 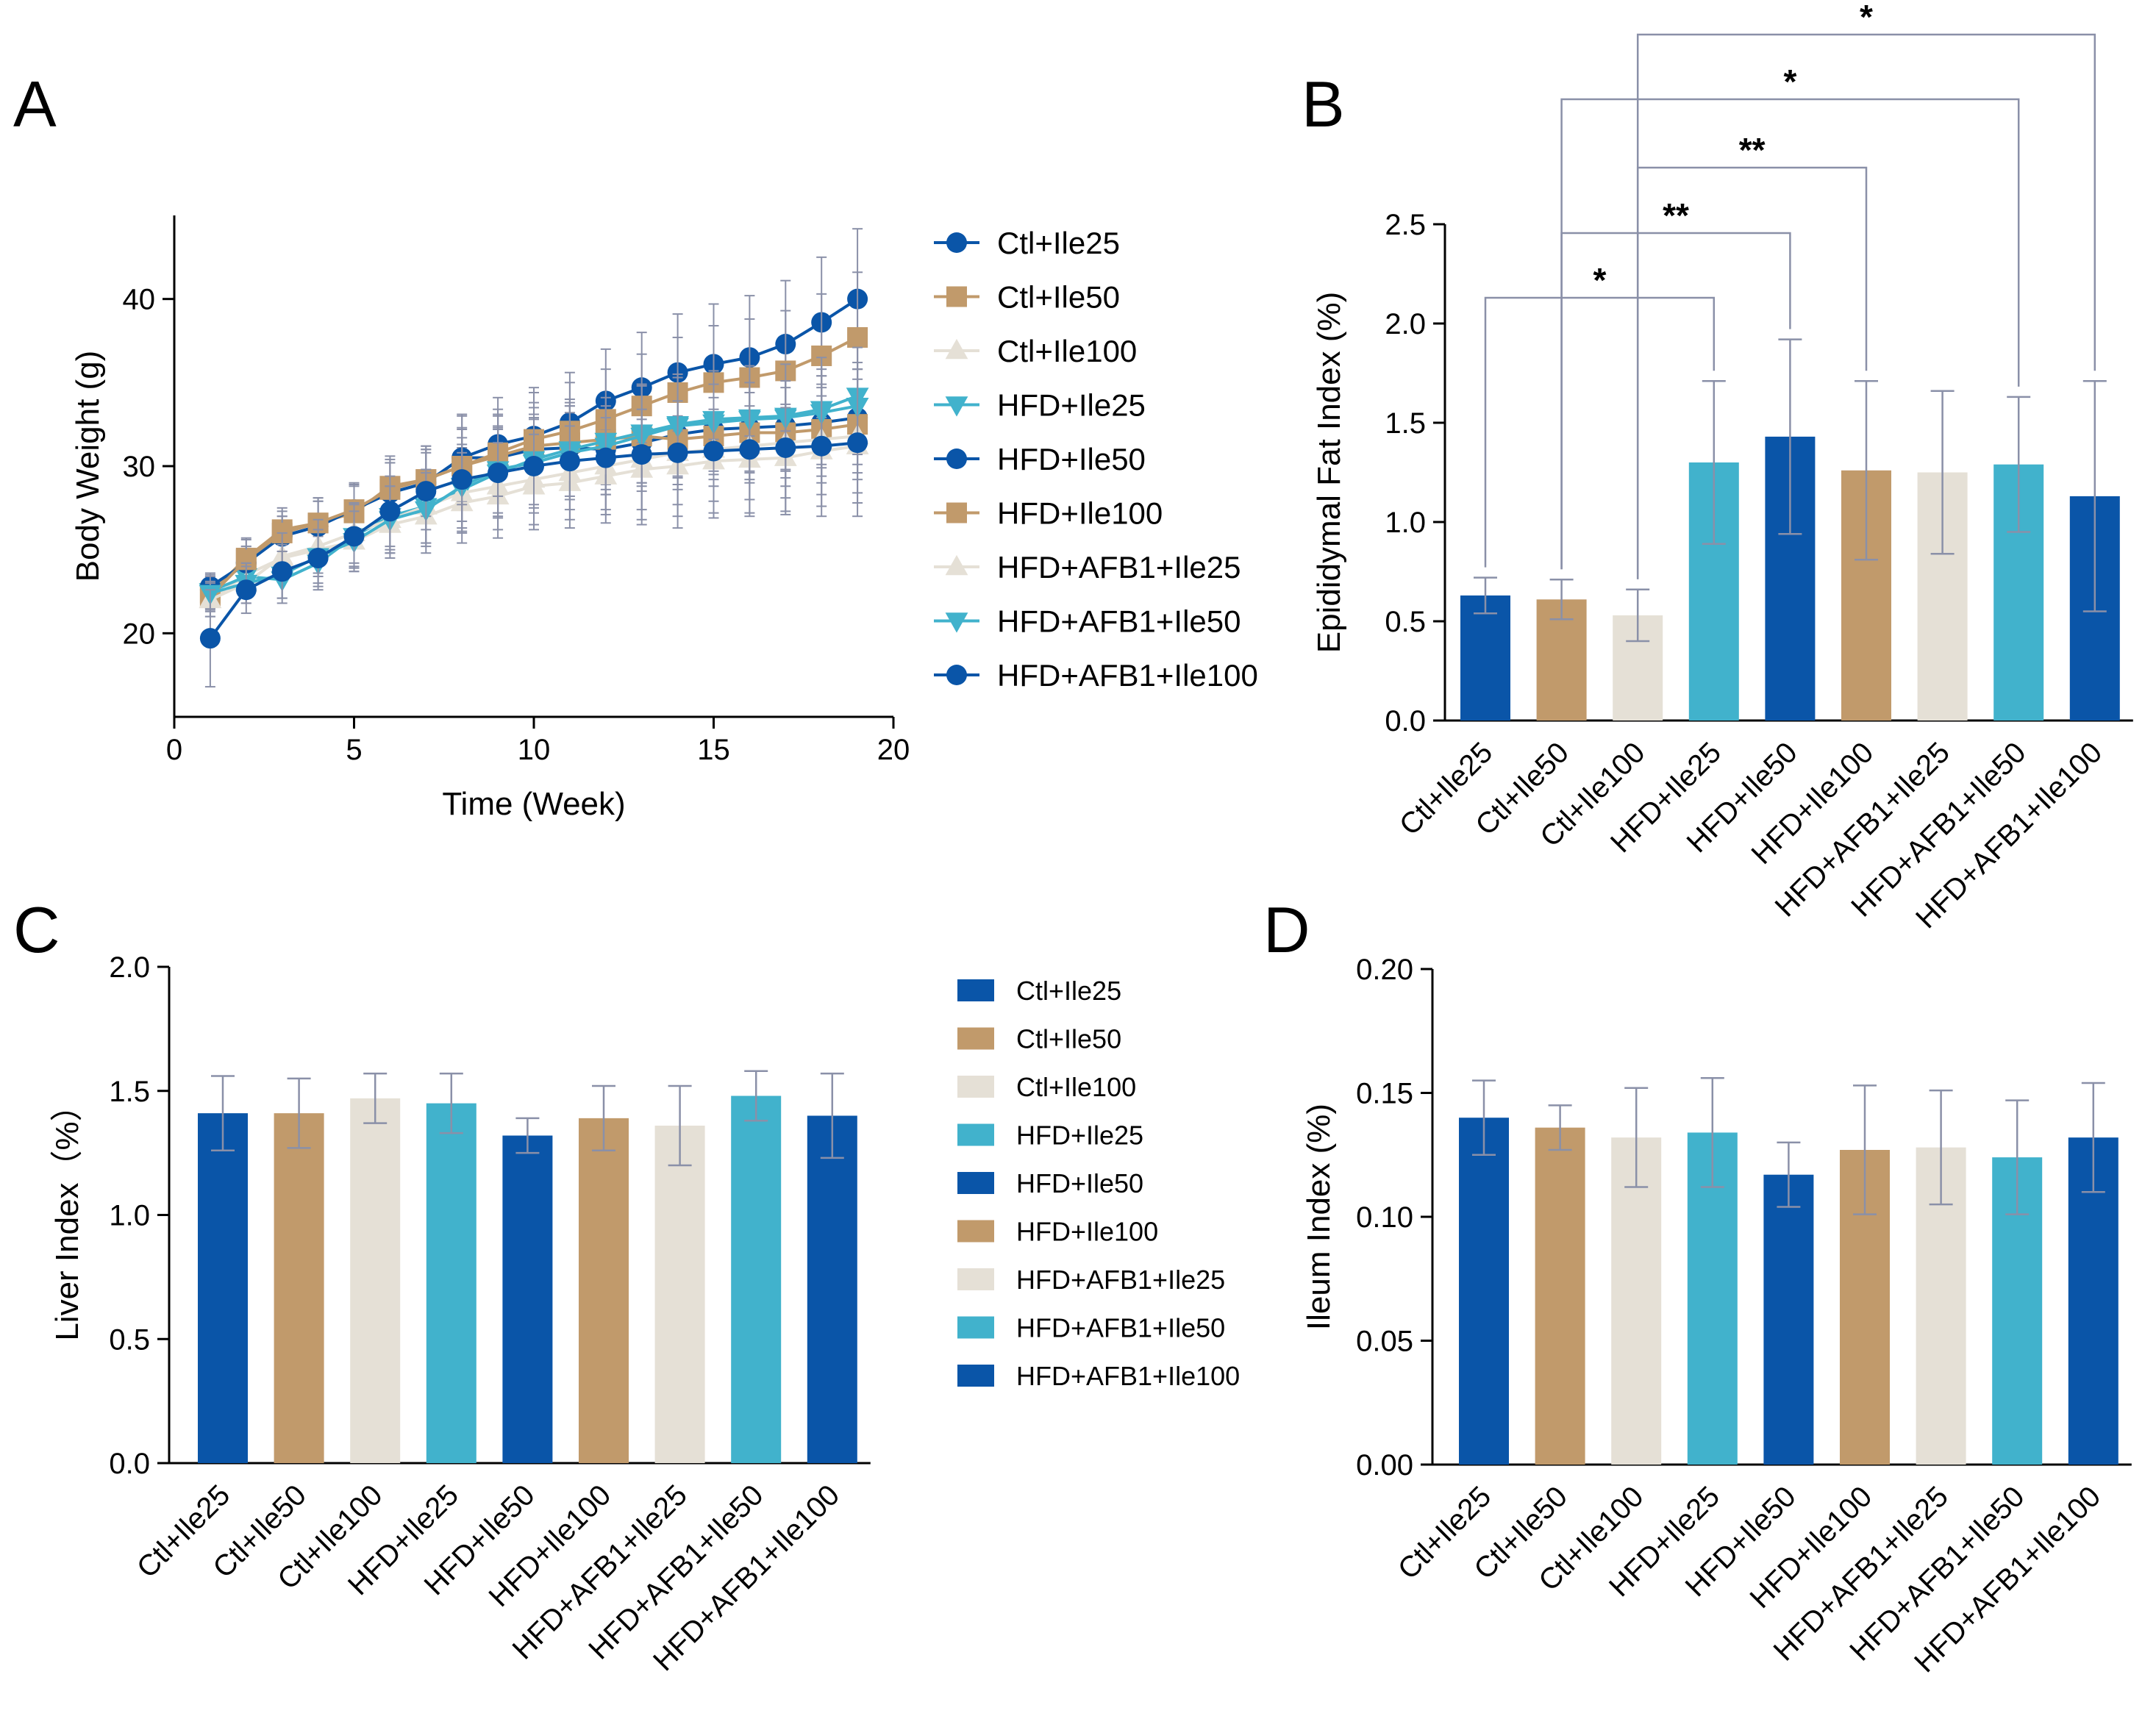 I want to click on y-tick-label: 0.05, so click(x=1384, y=1342).